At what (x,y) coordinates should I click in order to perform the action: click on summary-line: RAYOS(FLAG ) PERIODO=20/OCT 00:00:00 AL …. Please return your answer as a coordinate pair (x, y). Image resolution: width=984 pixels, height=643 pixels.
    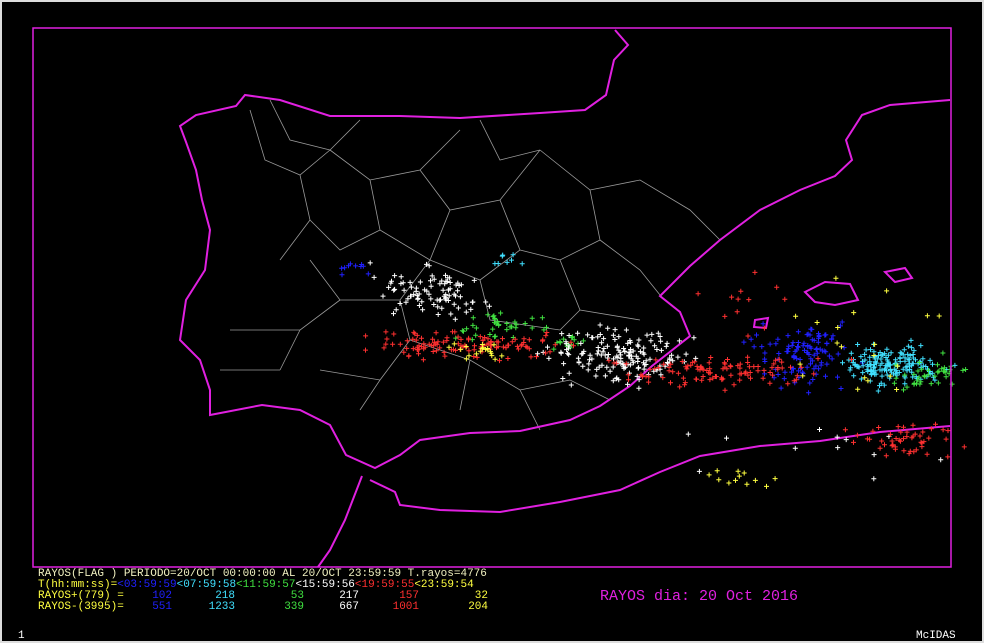
    Looking at the image, I should click on (262, 574).